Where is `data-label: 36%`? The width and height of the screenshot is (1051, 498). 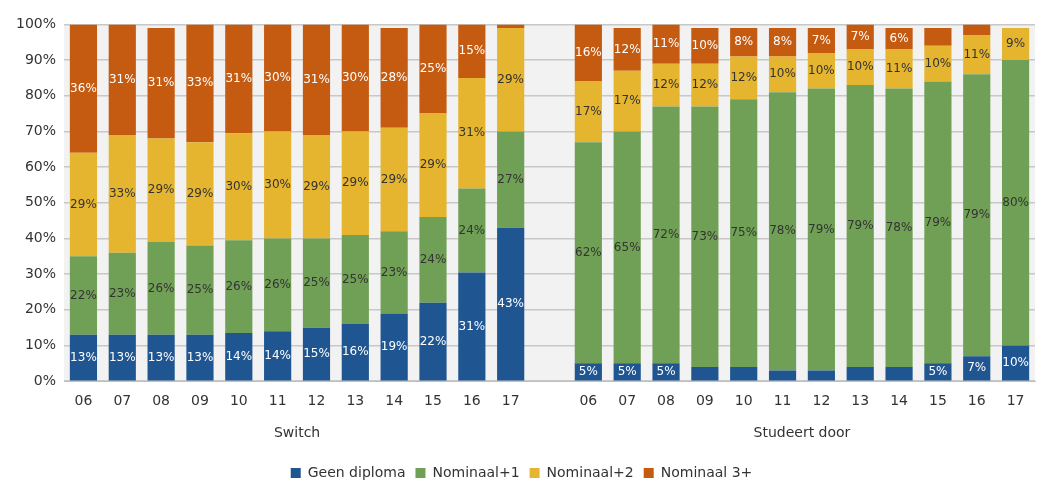 data-label: 36% is located at coordinates (83, 87).